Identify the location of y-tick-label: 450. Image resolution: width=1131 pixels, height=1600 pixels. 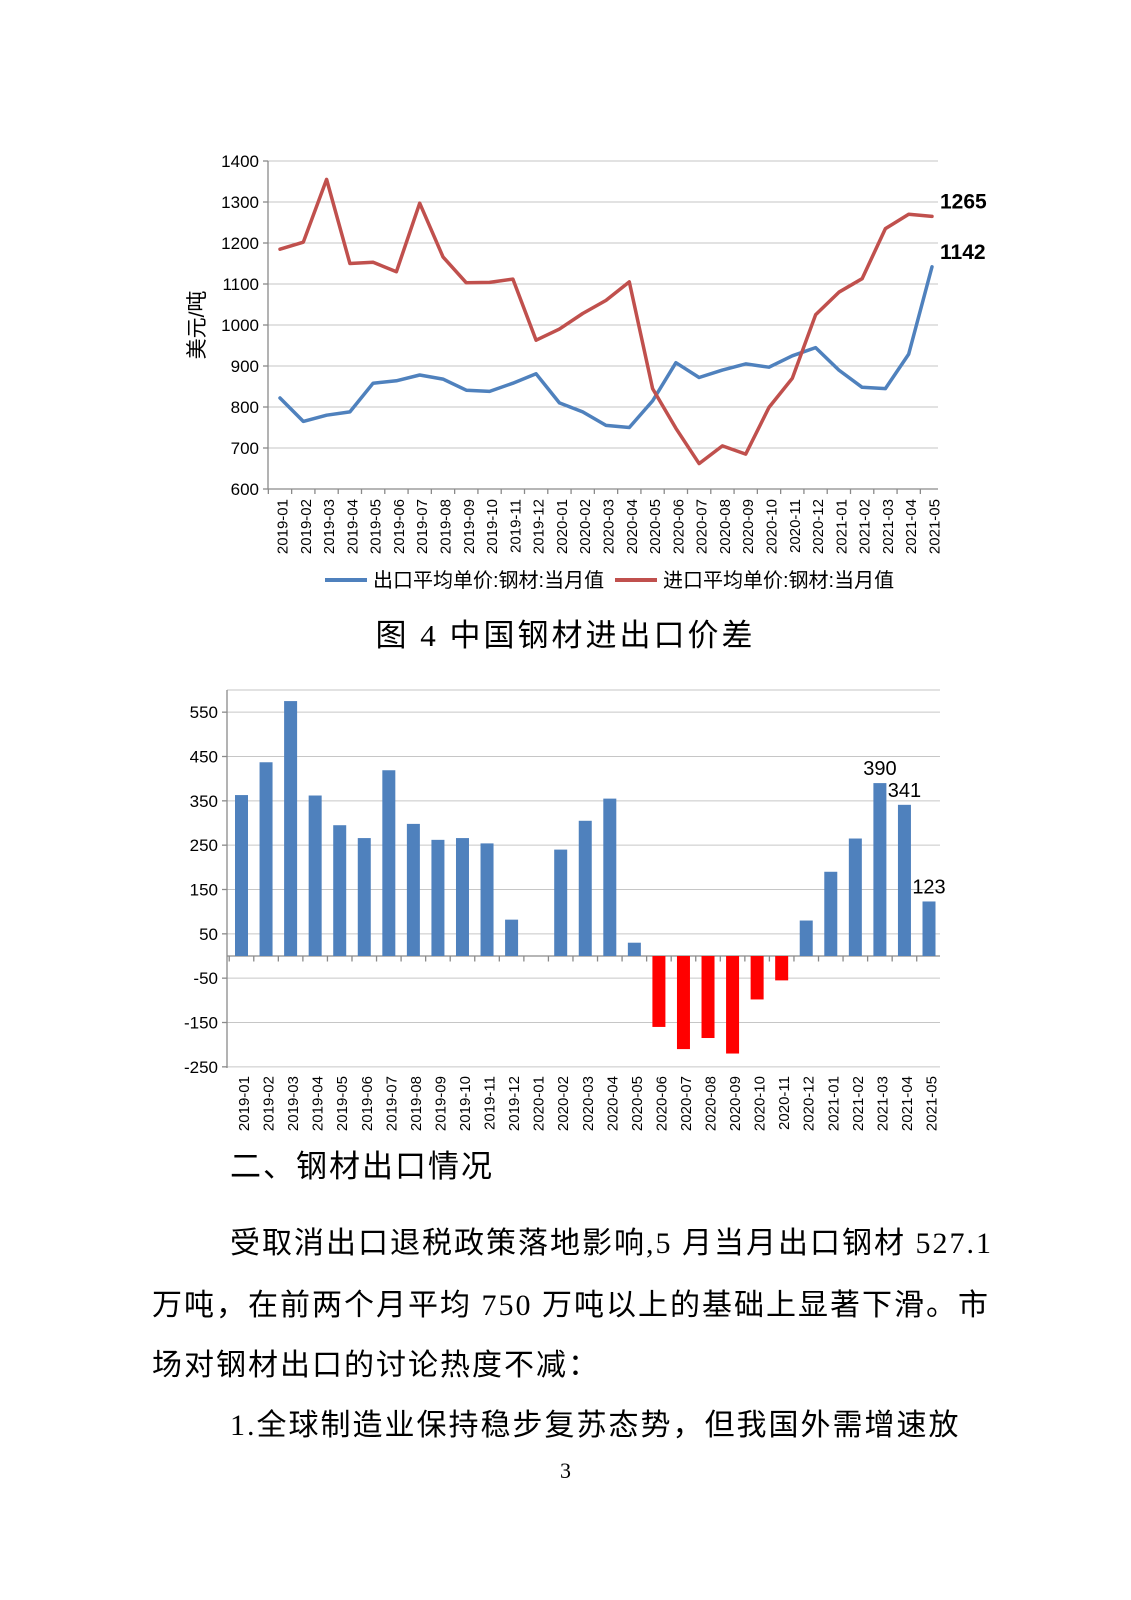
(204, 757).